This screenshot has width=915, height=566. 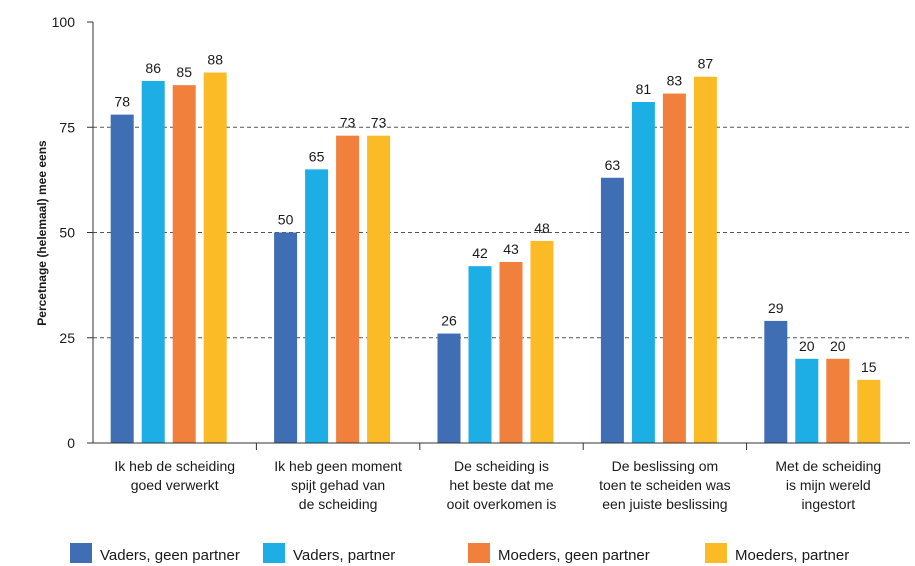 What do you see at coordinates (511, 249) in the screenshot?
I see `data-label: 43` at bounding box center [511, 249].